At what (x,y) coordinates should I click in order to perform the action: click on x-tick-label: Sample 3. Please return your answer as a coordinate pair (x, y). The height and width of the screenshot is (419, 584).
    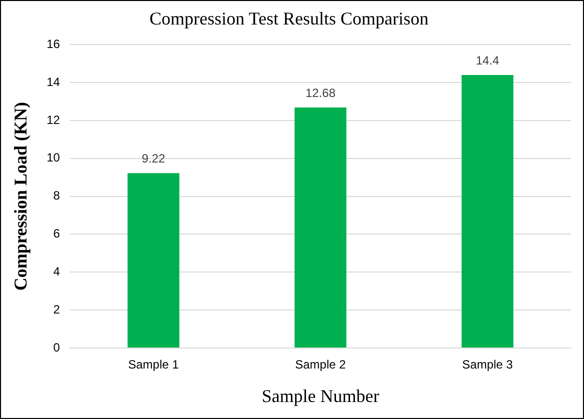
    Looking at the image, I should click on (488, 365).